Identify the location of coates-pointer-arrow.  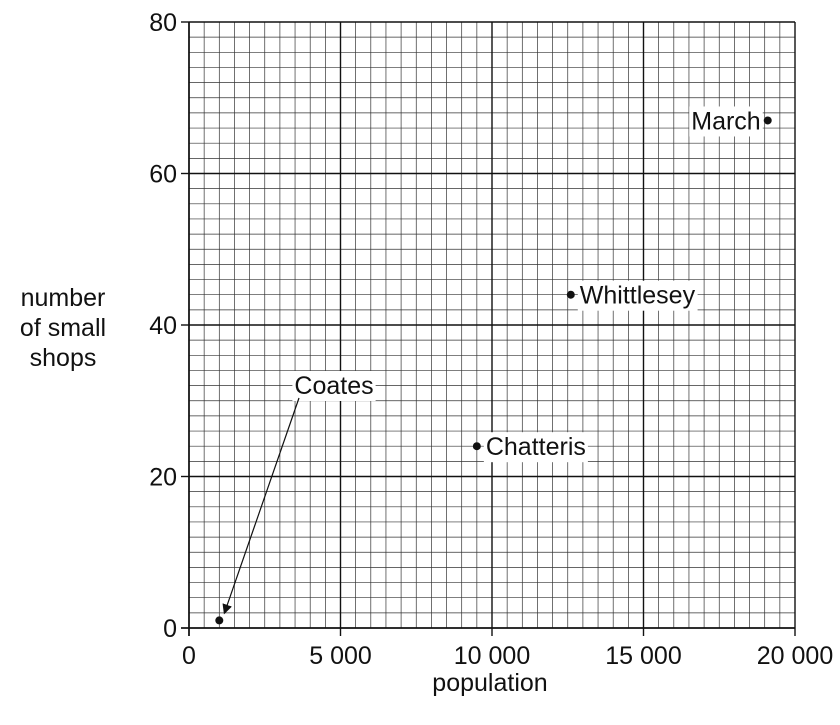
(261, 506).